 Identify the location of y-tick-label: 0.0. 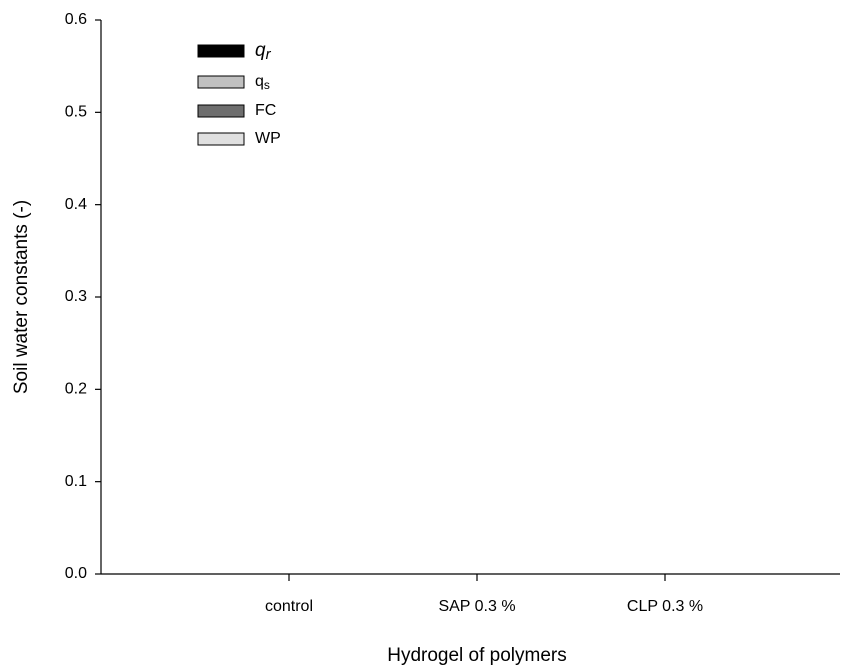
(76, 573).